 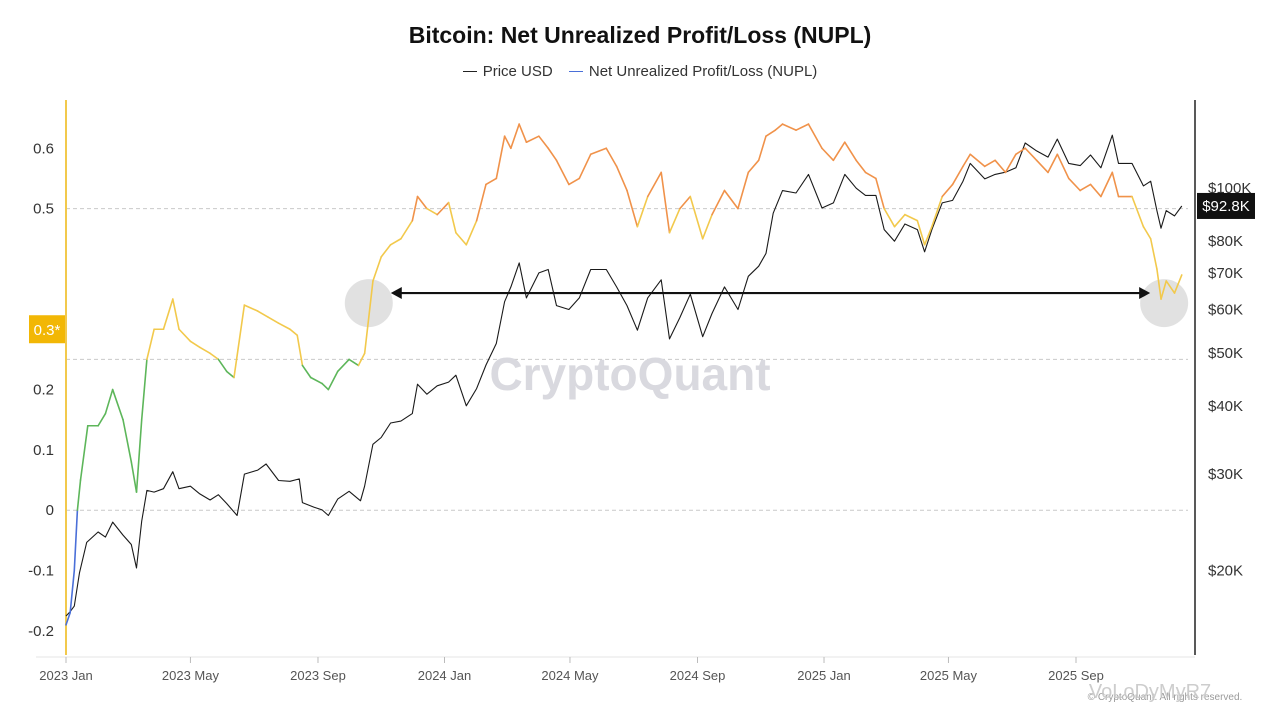 I want to click on current-price-badge, so click(x=1226, y=205).